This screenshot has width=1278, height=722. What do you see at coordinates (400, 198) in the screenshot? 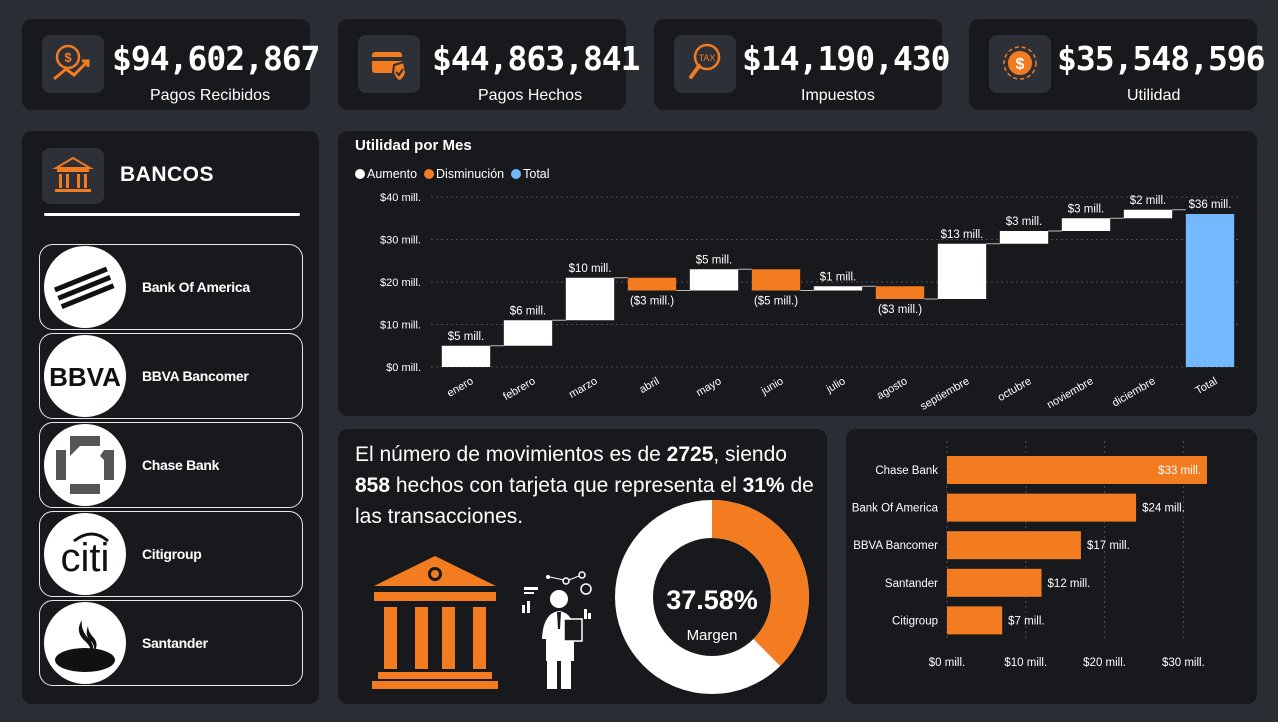
I see `y-tick-label: $40 mill.` at bounding box center [400, 198].